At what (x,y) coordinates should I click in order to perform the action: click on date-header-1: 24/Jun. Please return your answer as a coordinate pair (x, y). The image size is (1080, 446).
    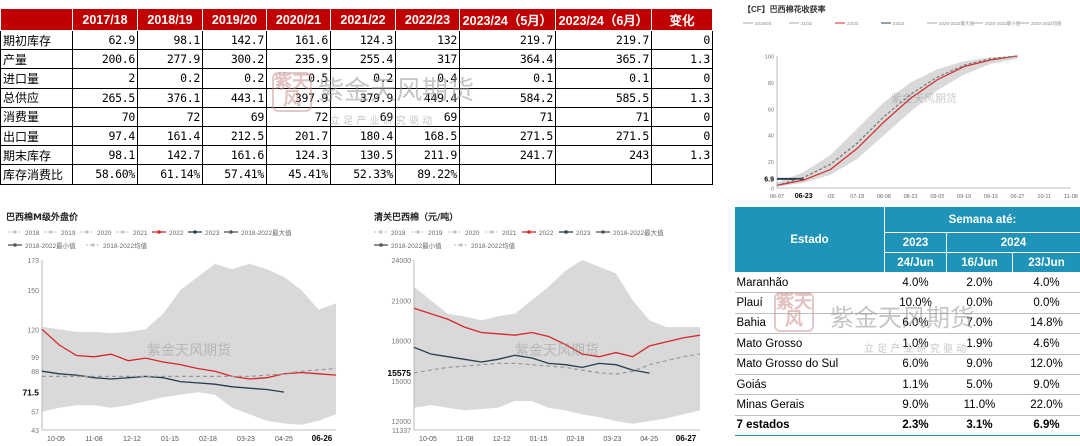
    Looking at the image, I should click on (915, 262).